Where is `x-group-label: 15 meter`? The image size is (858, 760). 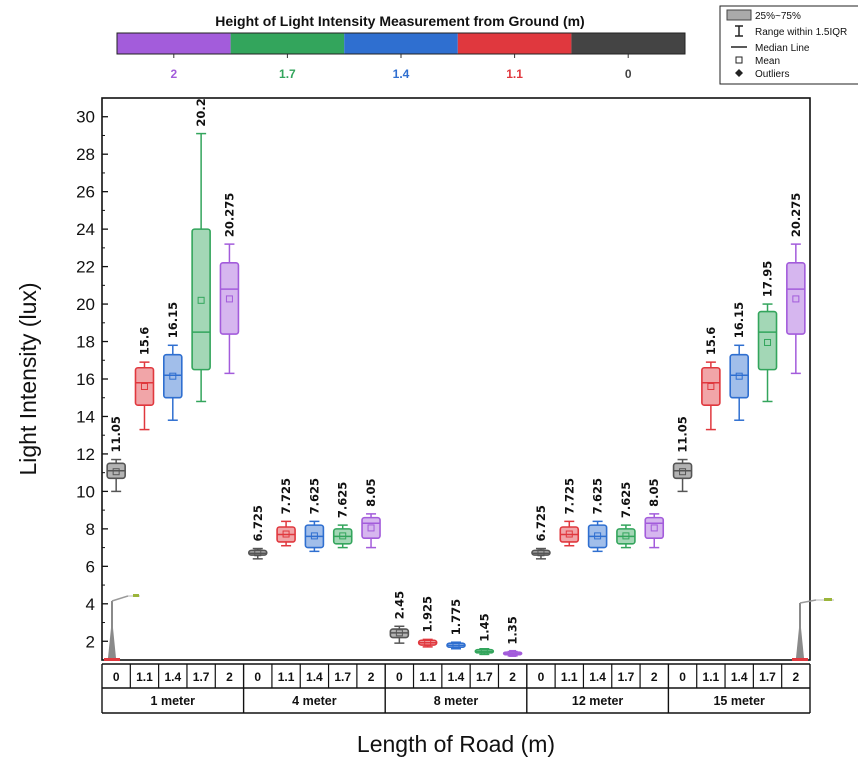
x-group-label: 15 meter is located at coordinates (739, 701).